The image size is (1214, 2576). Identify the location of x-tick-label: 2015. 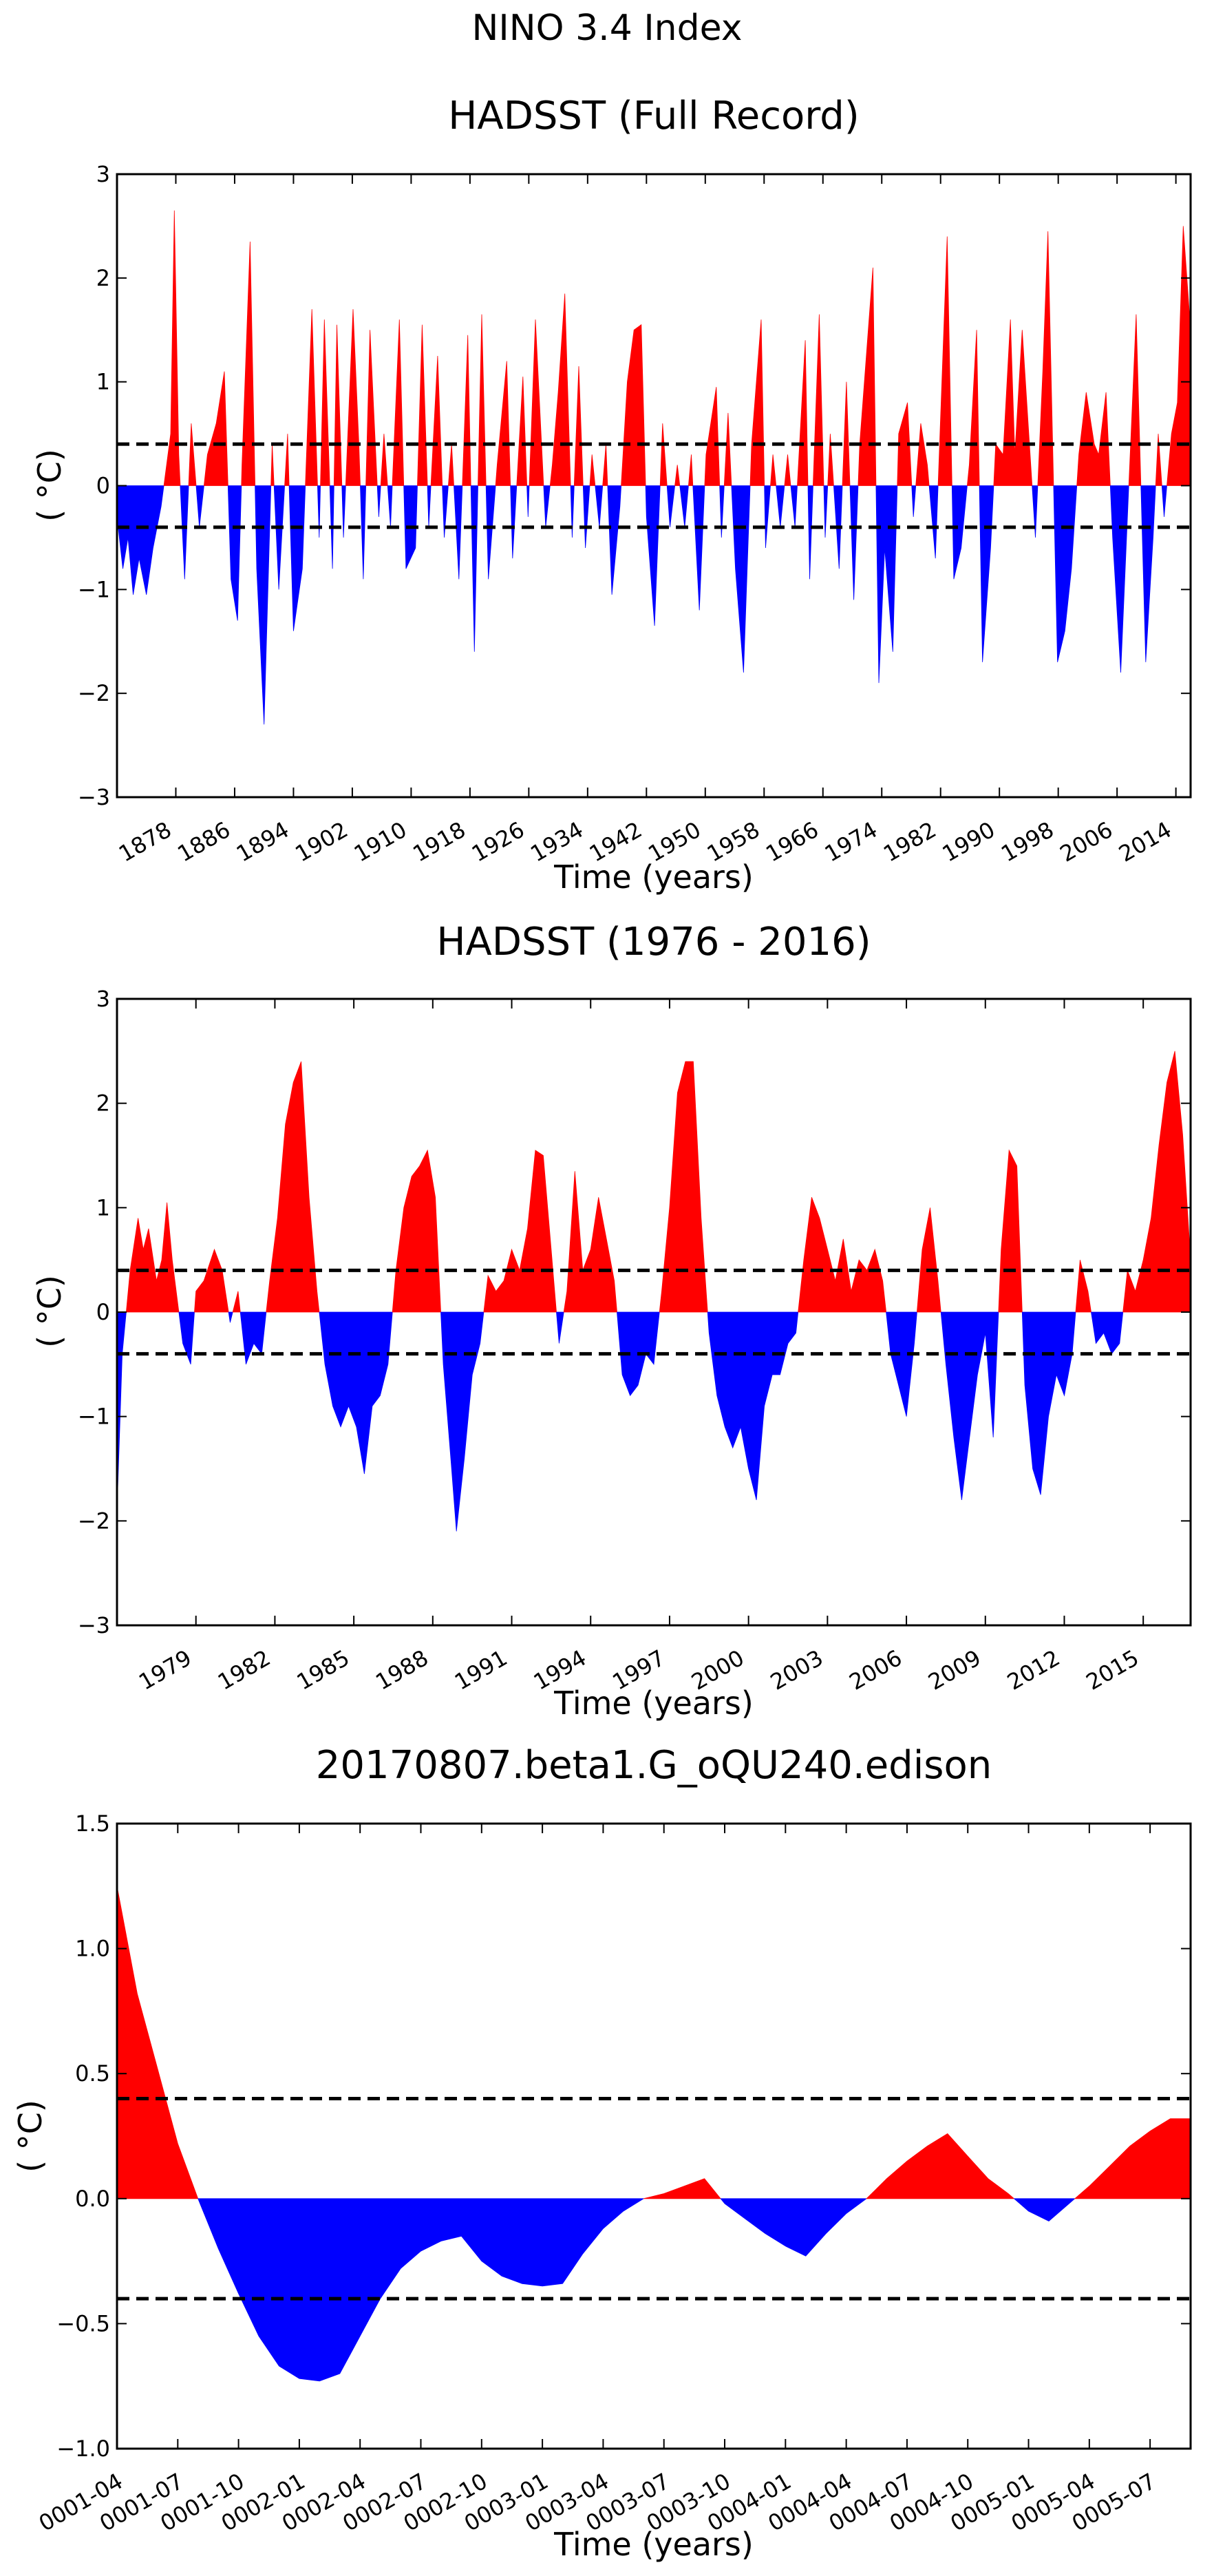
(1113, 1671).